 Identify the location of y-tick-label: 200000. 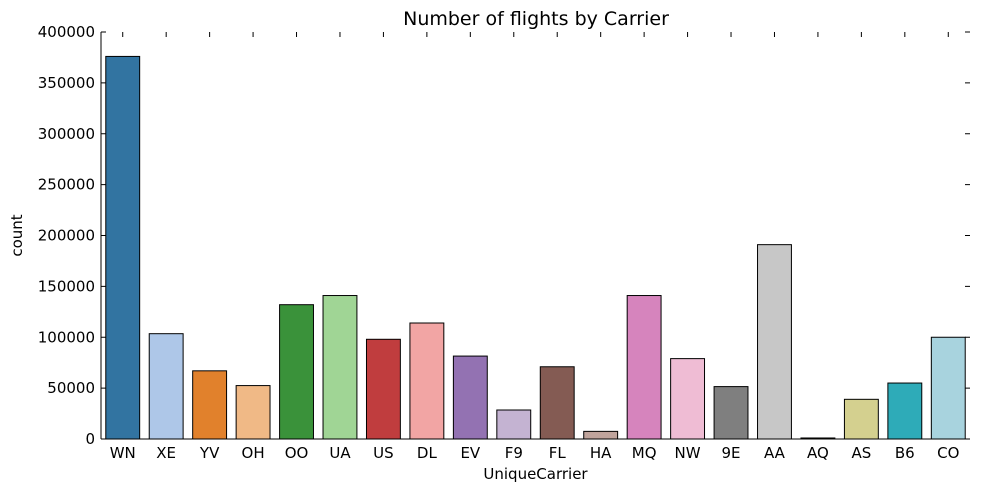
(66, 236).